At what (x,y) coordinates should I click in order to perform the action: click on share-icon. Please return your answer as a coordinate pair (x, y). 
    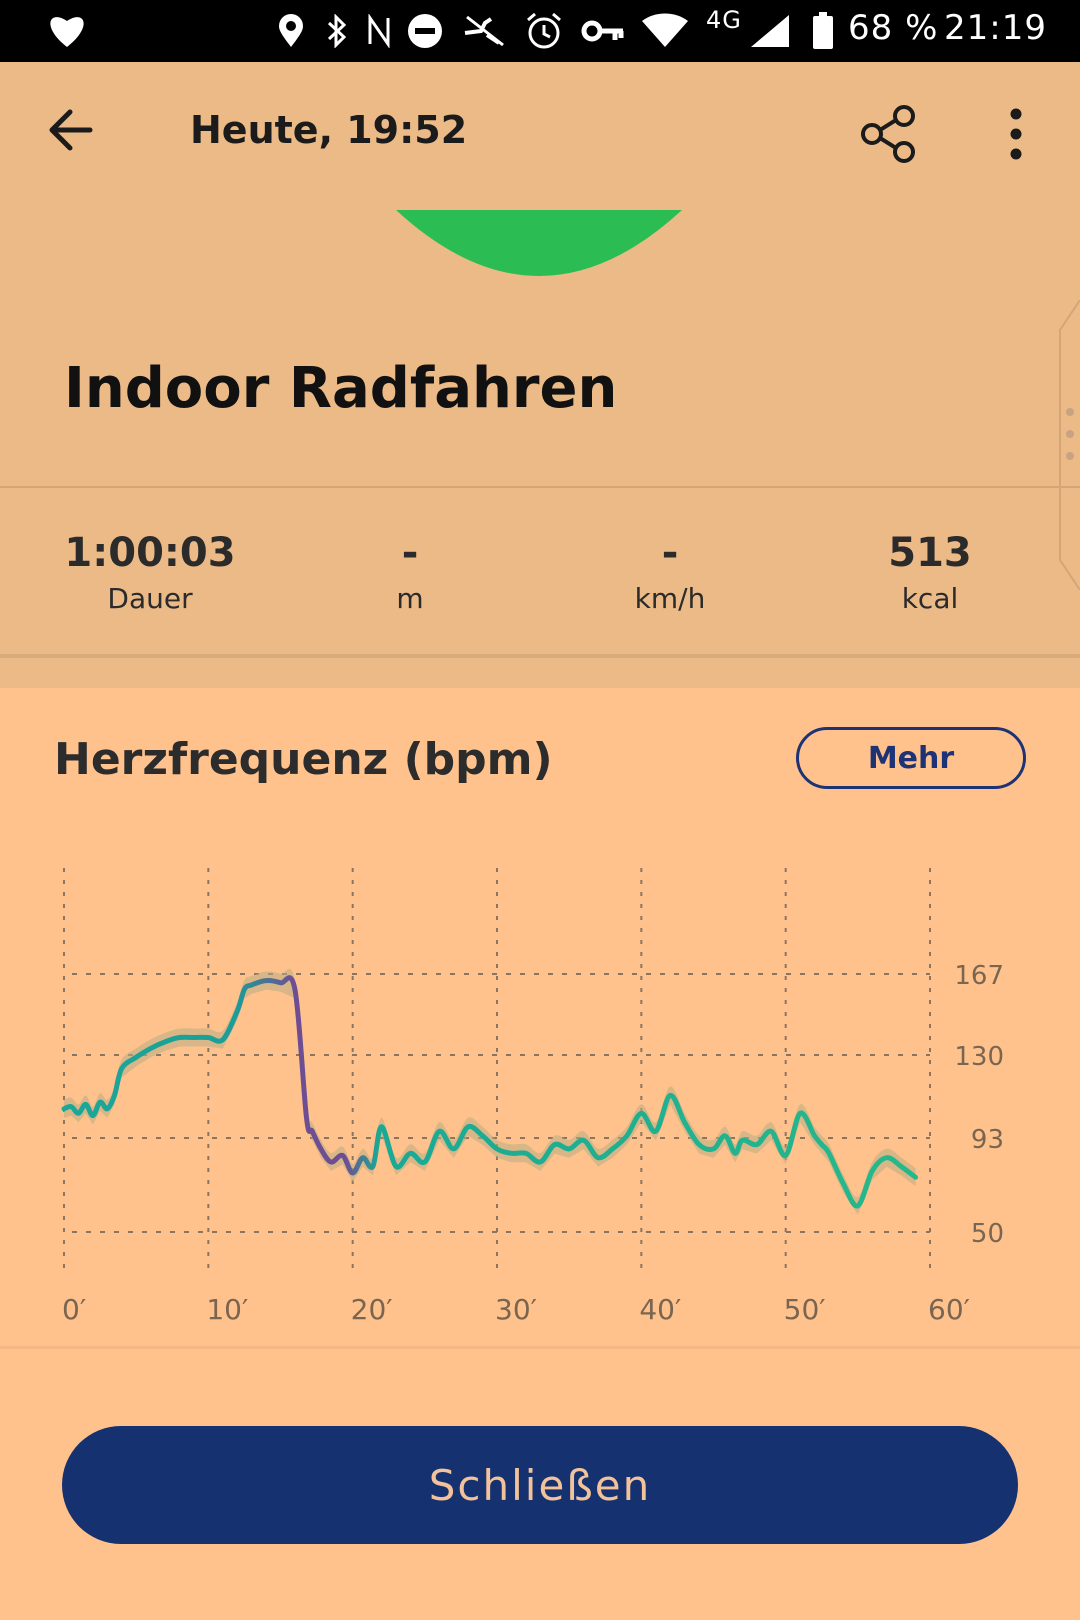
    Looking at the image, I should click on (888, 134).